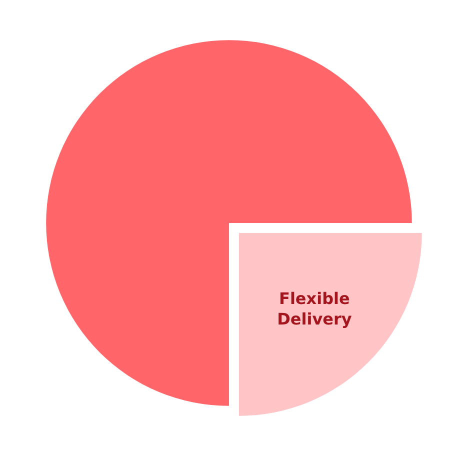 The height and width of the screenshot is (460, 460). Describe the element at coordinates (314, 308) in the screenshot. I see `slice-label: Flexible Delivery` at that location.